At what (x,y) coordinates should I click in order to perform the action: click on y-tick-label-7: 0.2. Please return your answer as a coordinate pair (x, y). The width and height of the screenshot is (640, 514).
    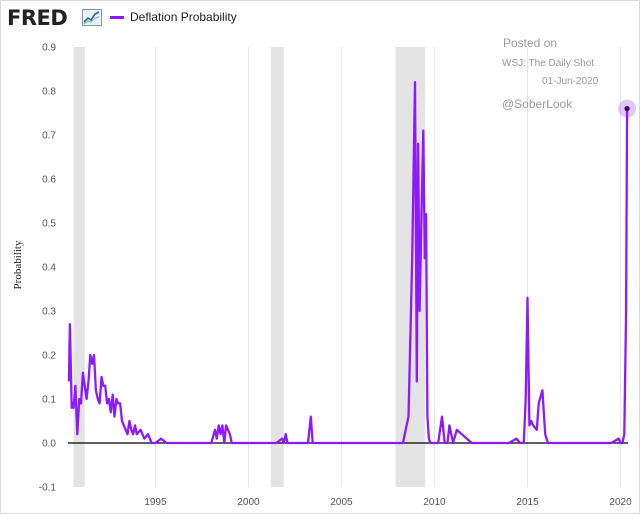
    Looking at the image, I should click on (49, 356).